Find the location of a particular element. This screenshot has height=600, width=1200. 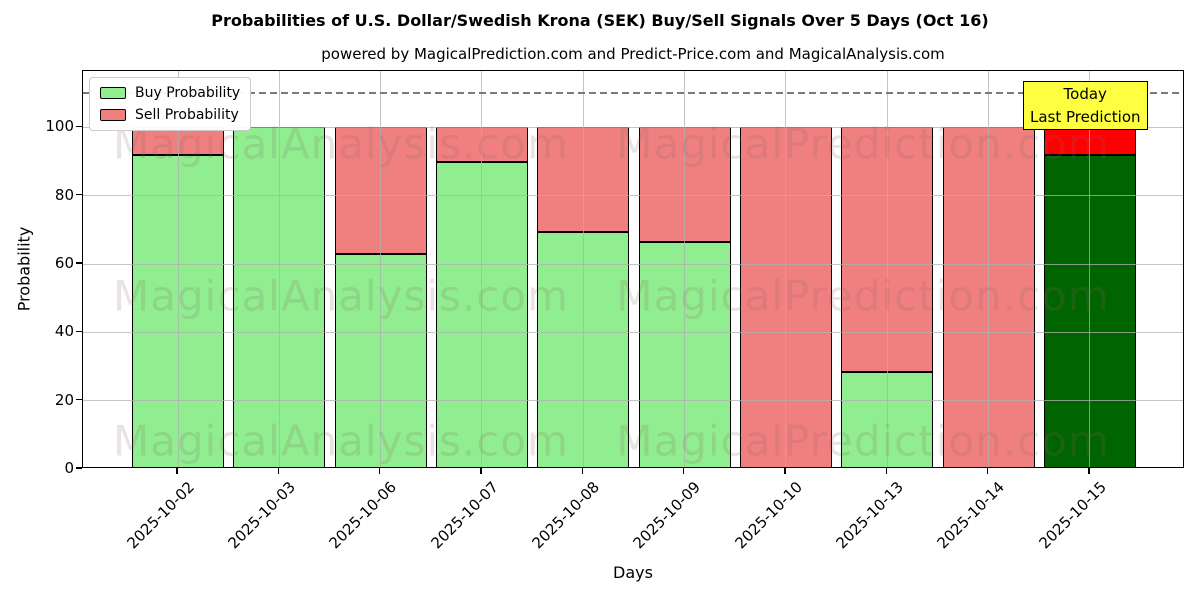

threshold-dashed-line is located at coordinates (633, 93).